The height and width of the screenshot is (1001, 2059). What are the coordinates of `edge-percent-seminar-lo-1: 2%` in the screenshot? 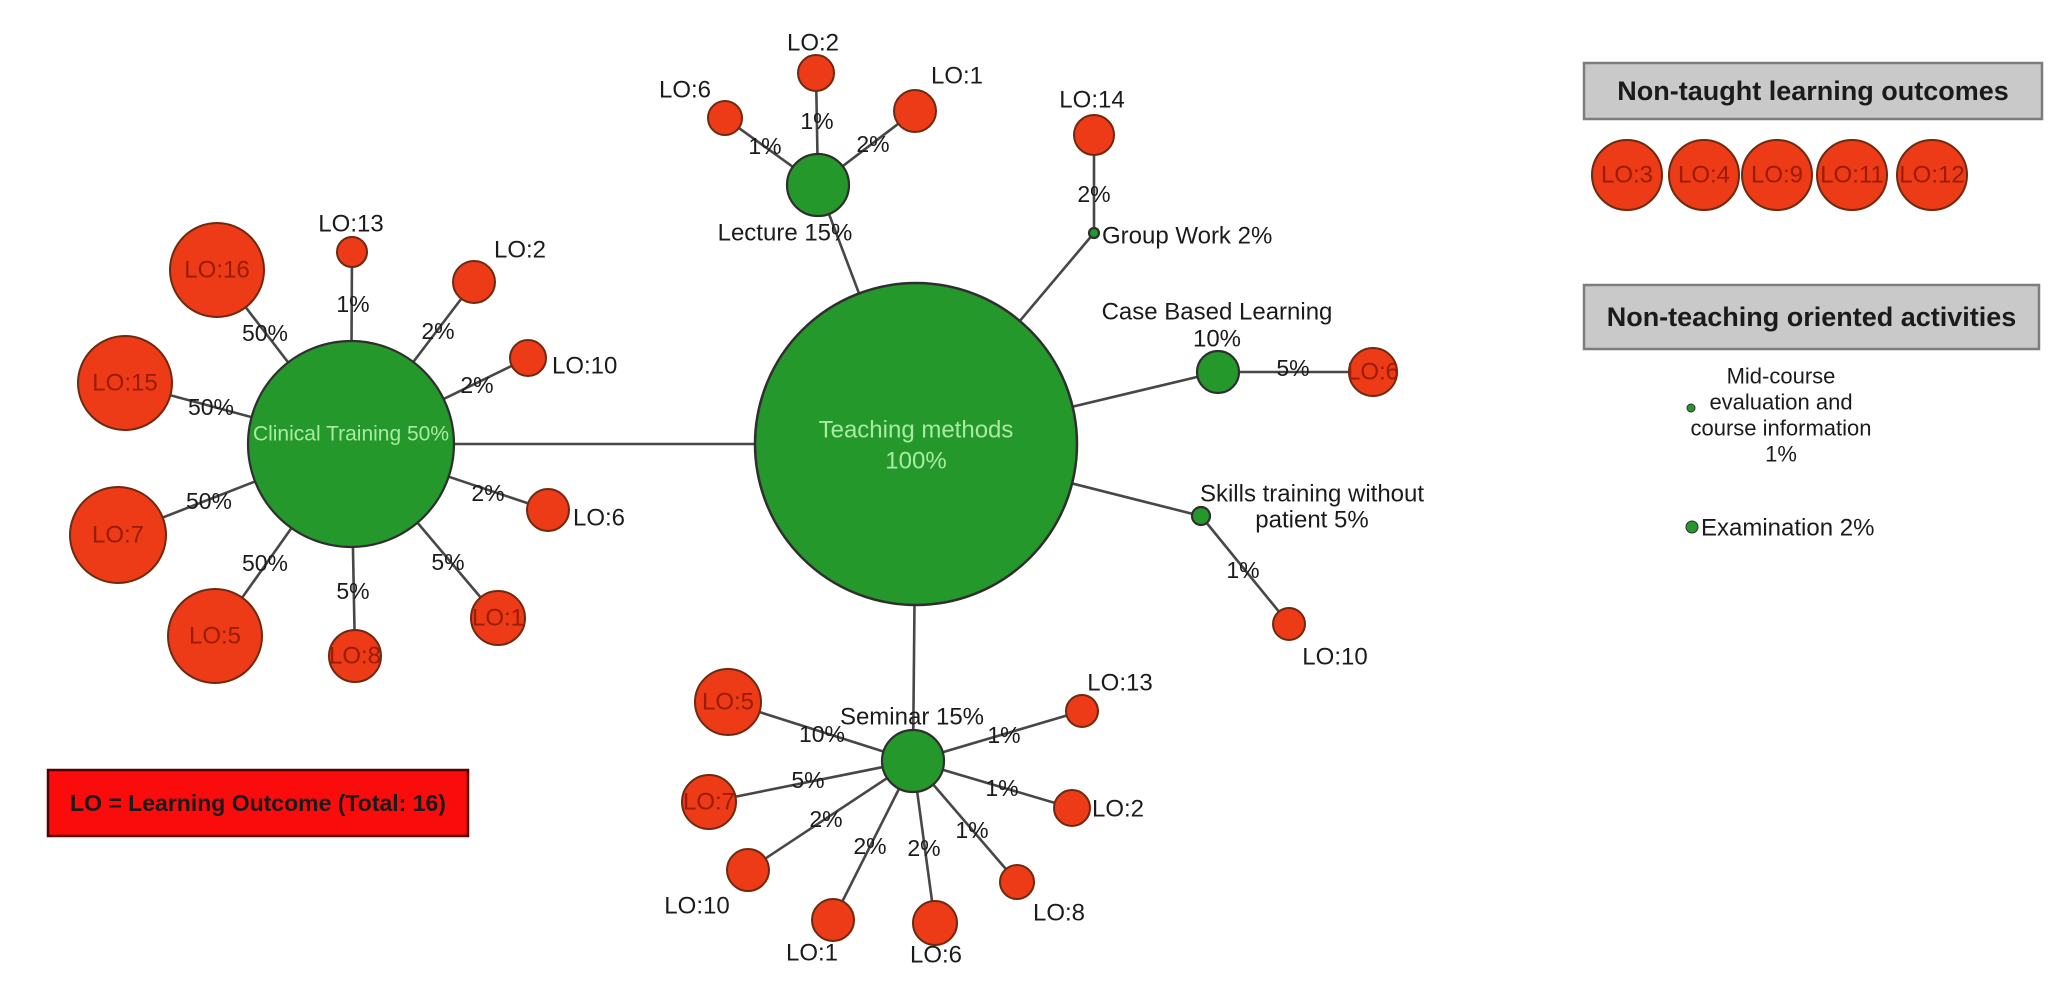 It's located at (869, 846).